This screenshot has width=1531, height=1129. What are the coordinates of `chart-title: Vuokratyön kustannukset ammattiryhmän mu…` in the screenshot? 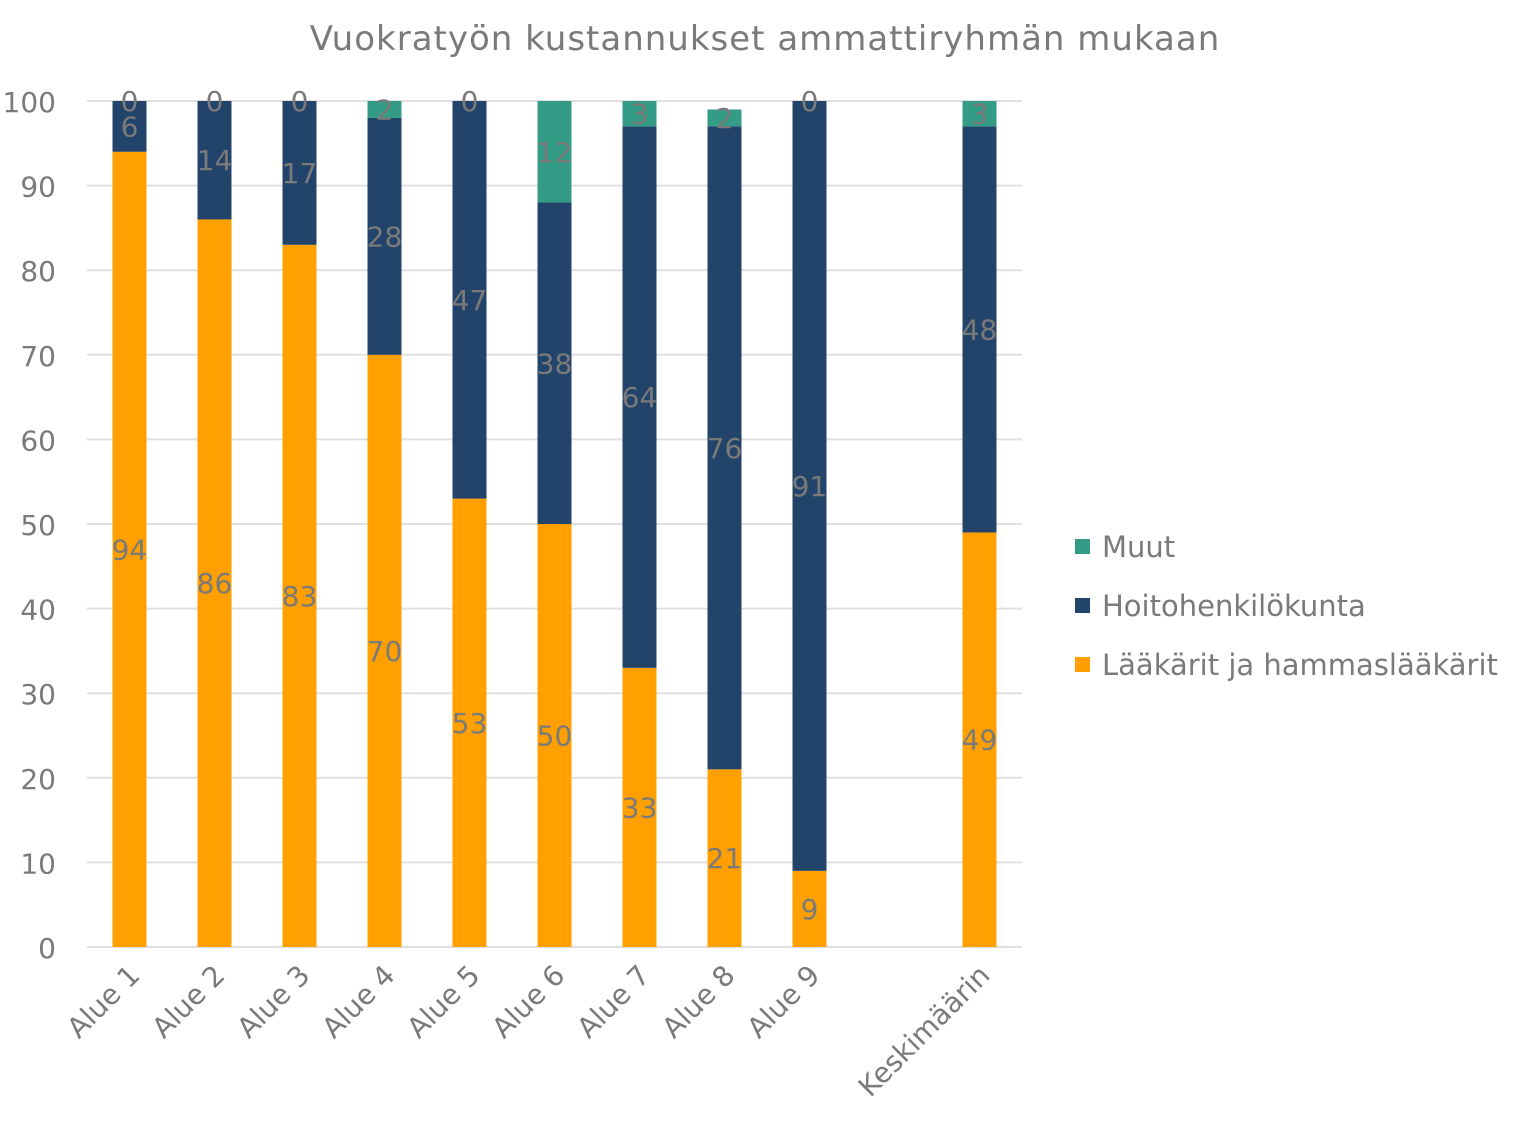 It's located at (765, 39).